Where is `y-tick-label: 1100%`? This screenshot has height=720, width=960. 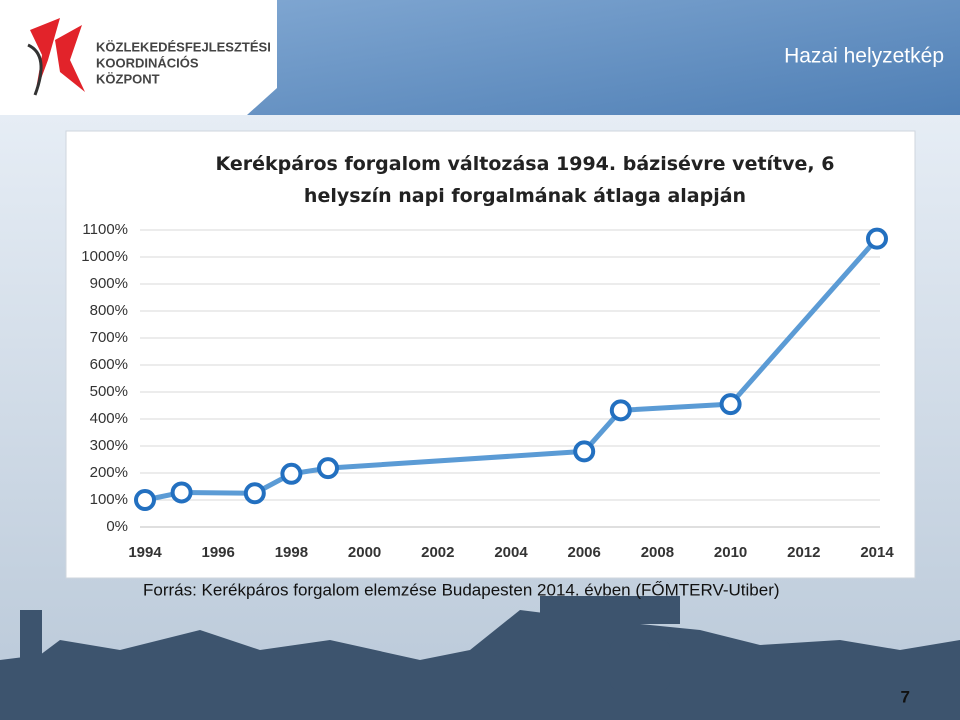 y-tick-label: 1100% is located at coordinates (105, 229).